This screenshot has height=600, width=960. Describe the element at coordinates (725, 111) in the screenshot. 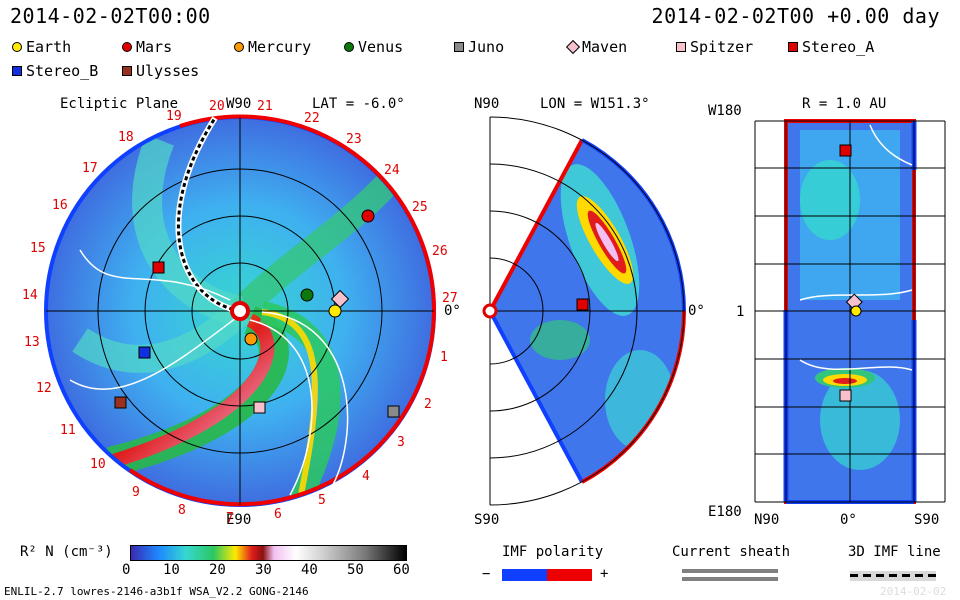

I see `w180-label: W180` at that location.